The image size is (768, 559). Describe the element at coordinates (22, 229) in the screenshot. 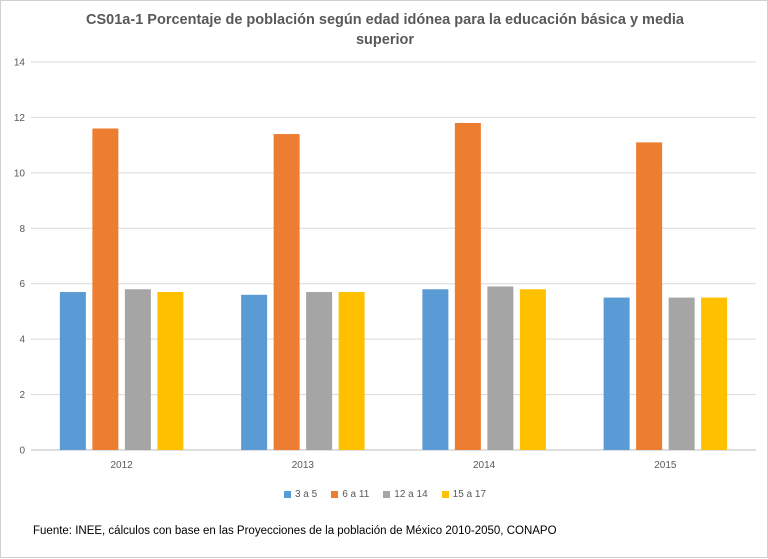

I see `y-tick-label: 8` at that location.